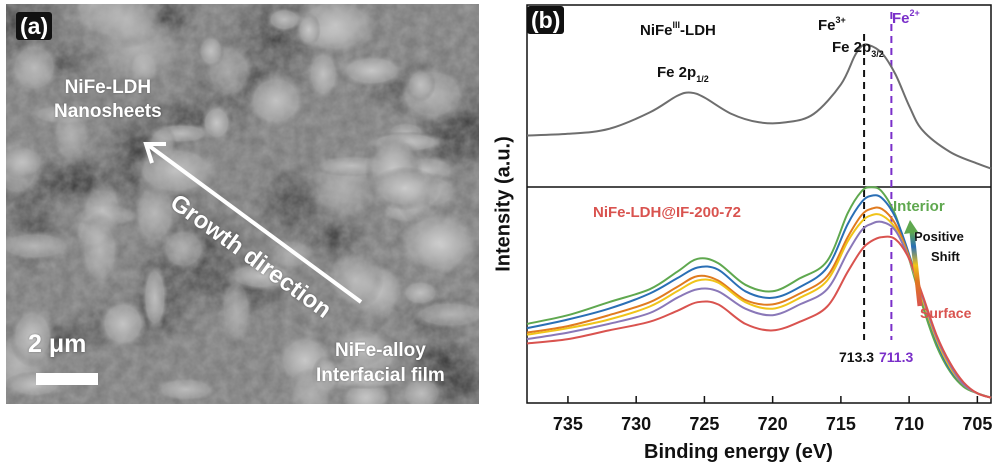 Image resolution: width=1000 pixels, height=475 pixels. I want to click on x-tick-label: 730, so click(636, 424).